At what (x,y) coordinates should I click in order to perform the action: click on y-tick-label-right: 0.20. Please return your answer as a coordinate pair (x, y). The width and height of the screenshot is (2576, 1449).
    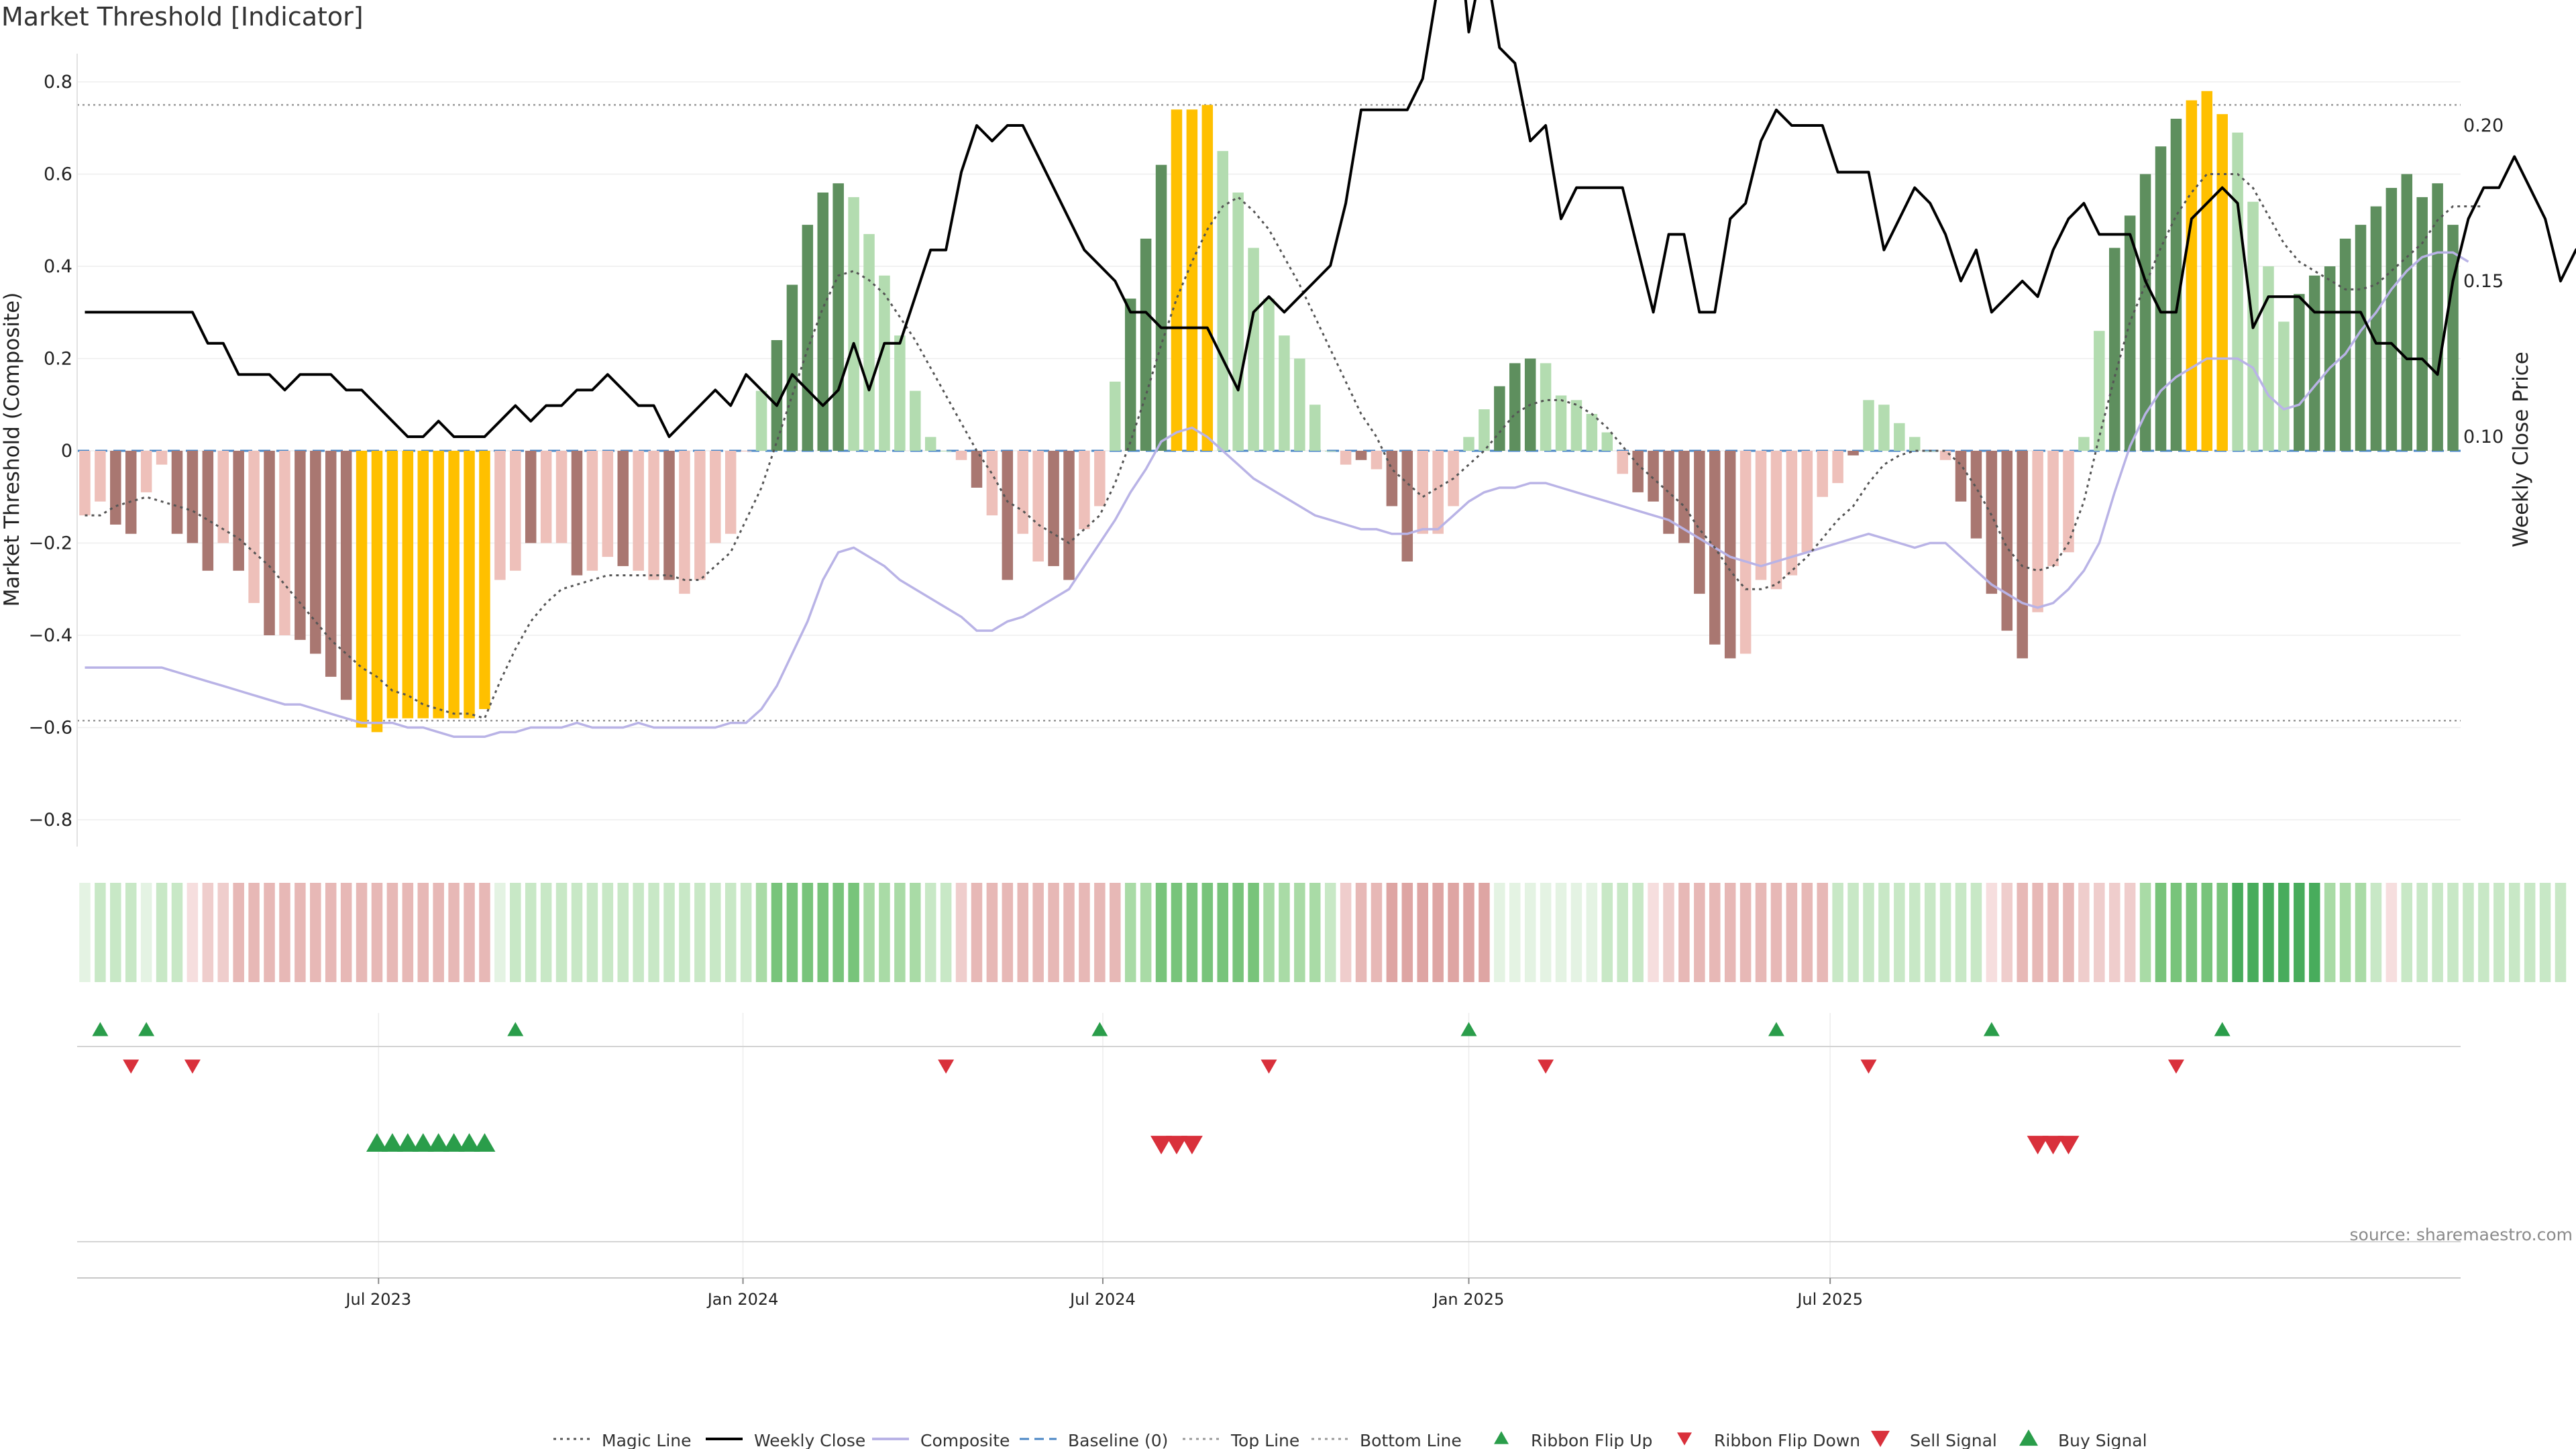
    Looking at the image, I should click on (2483, 125).